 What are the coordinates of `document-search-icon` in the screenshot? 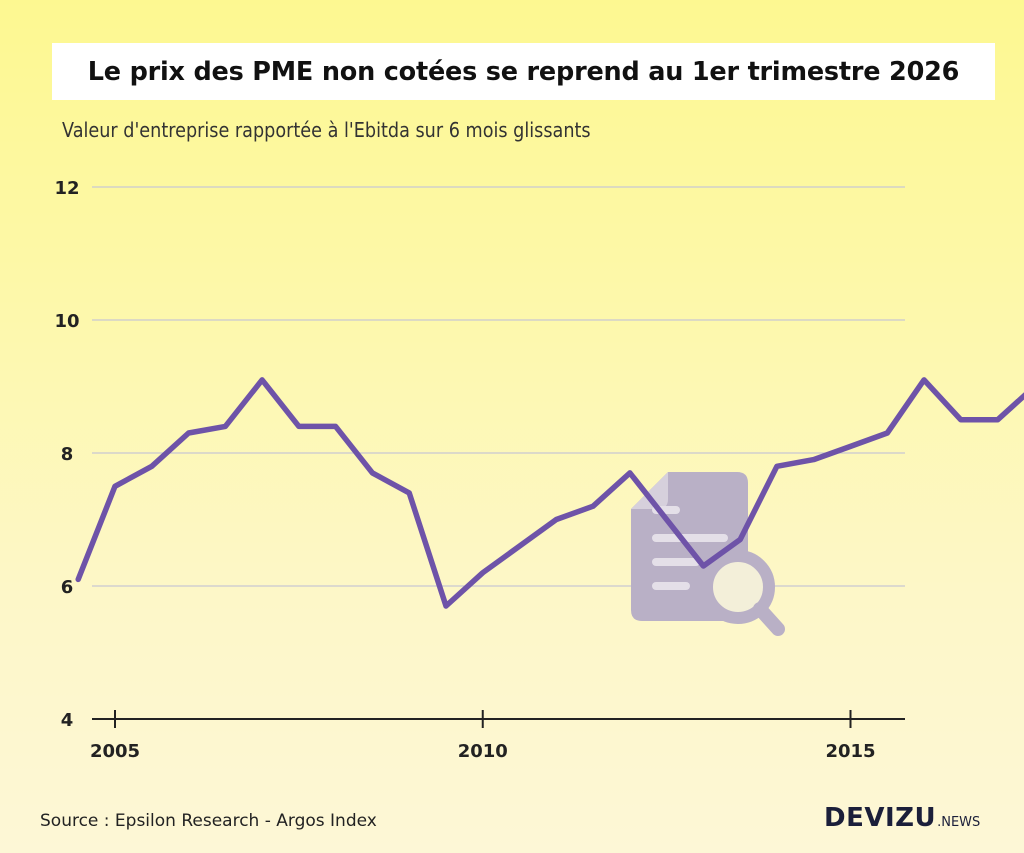 It's located at (708, 554).